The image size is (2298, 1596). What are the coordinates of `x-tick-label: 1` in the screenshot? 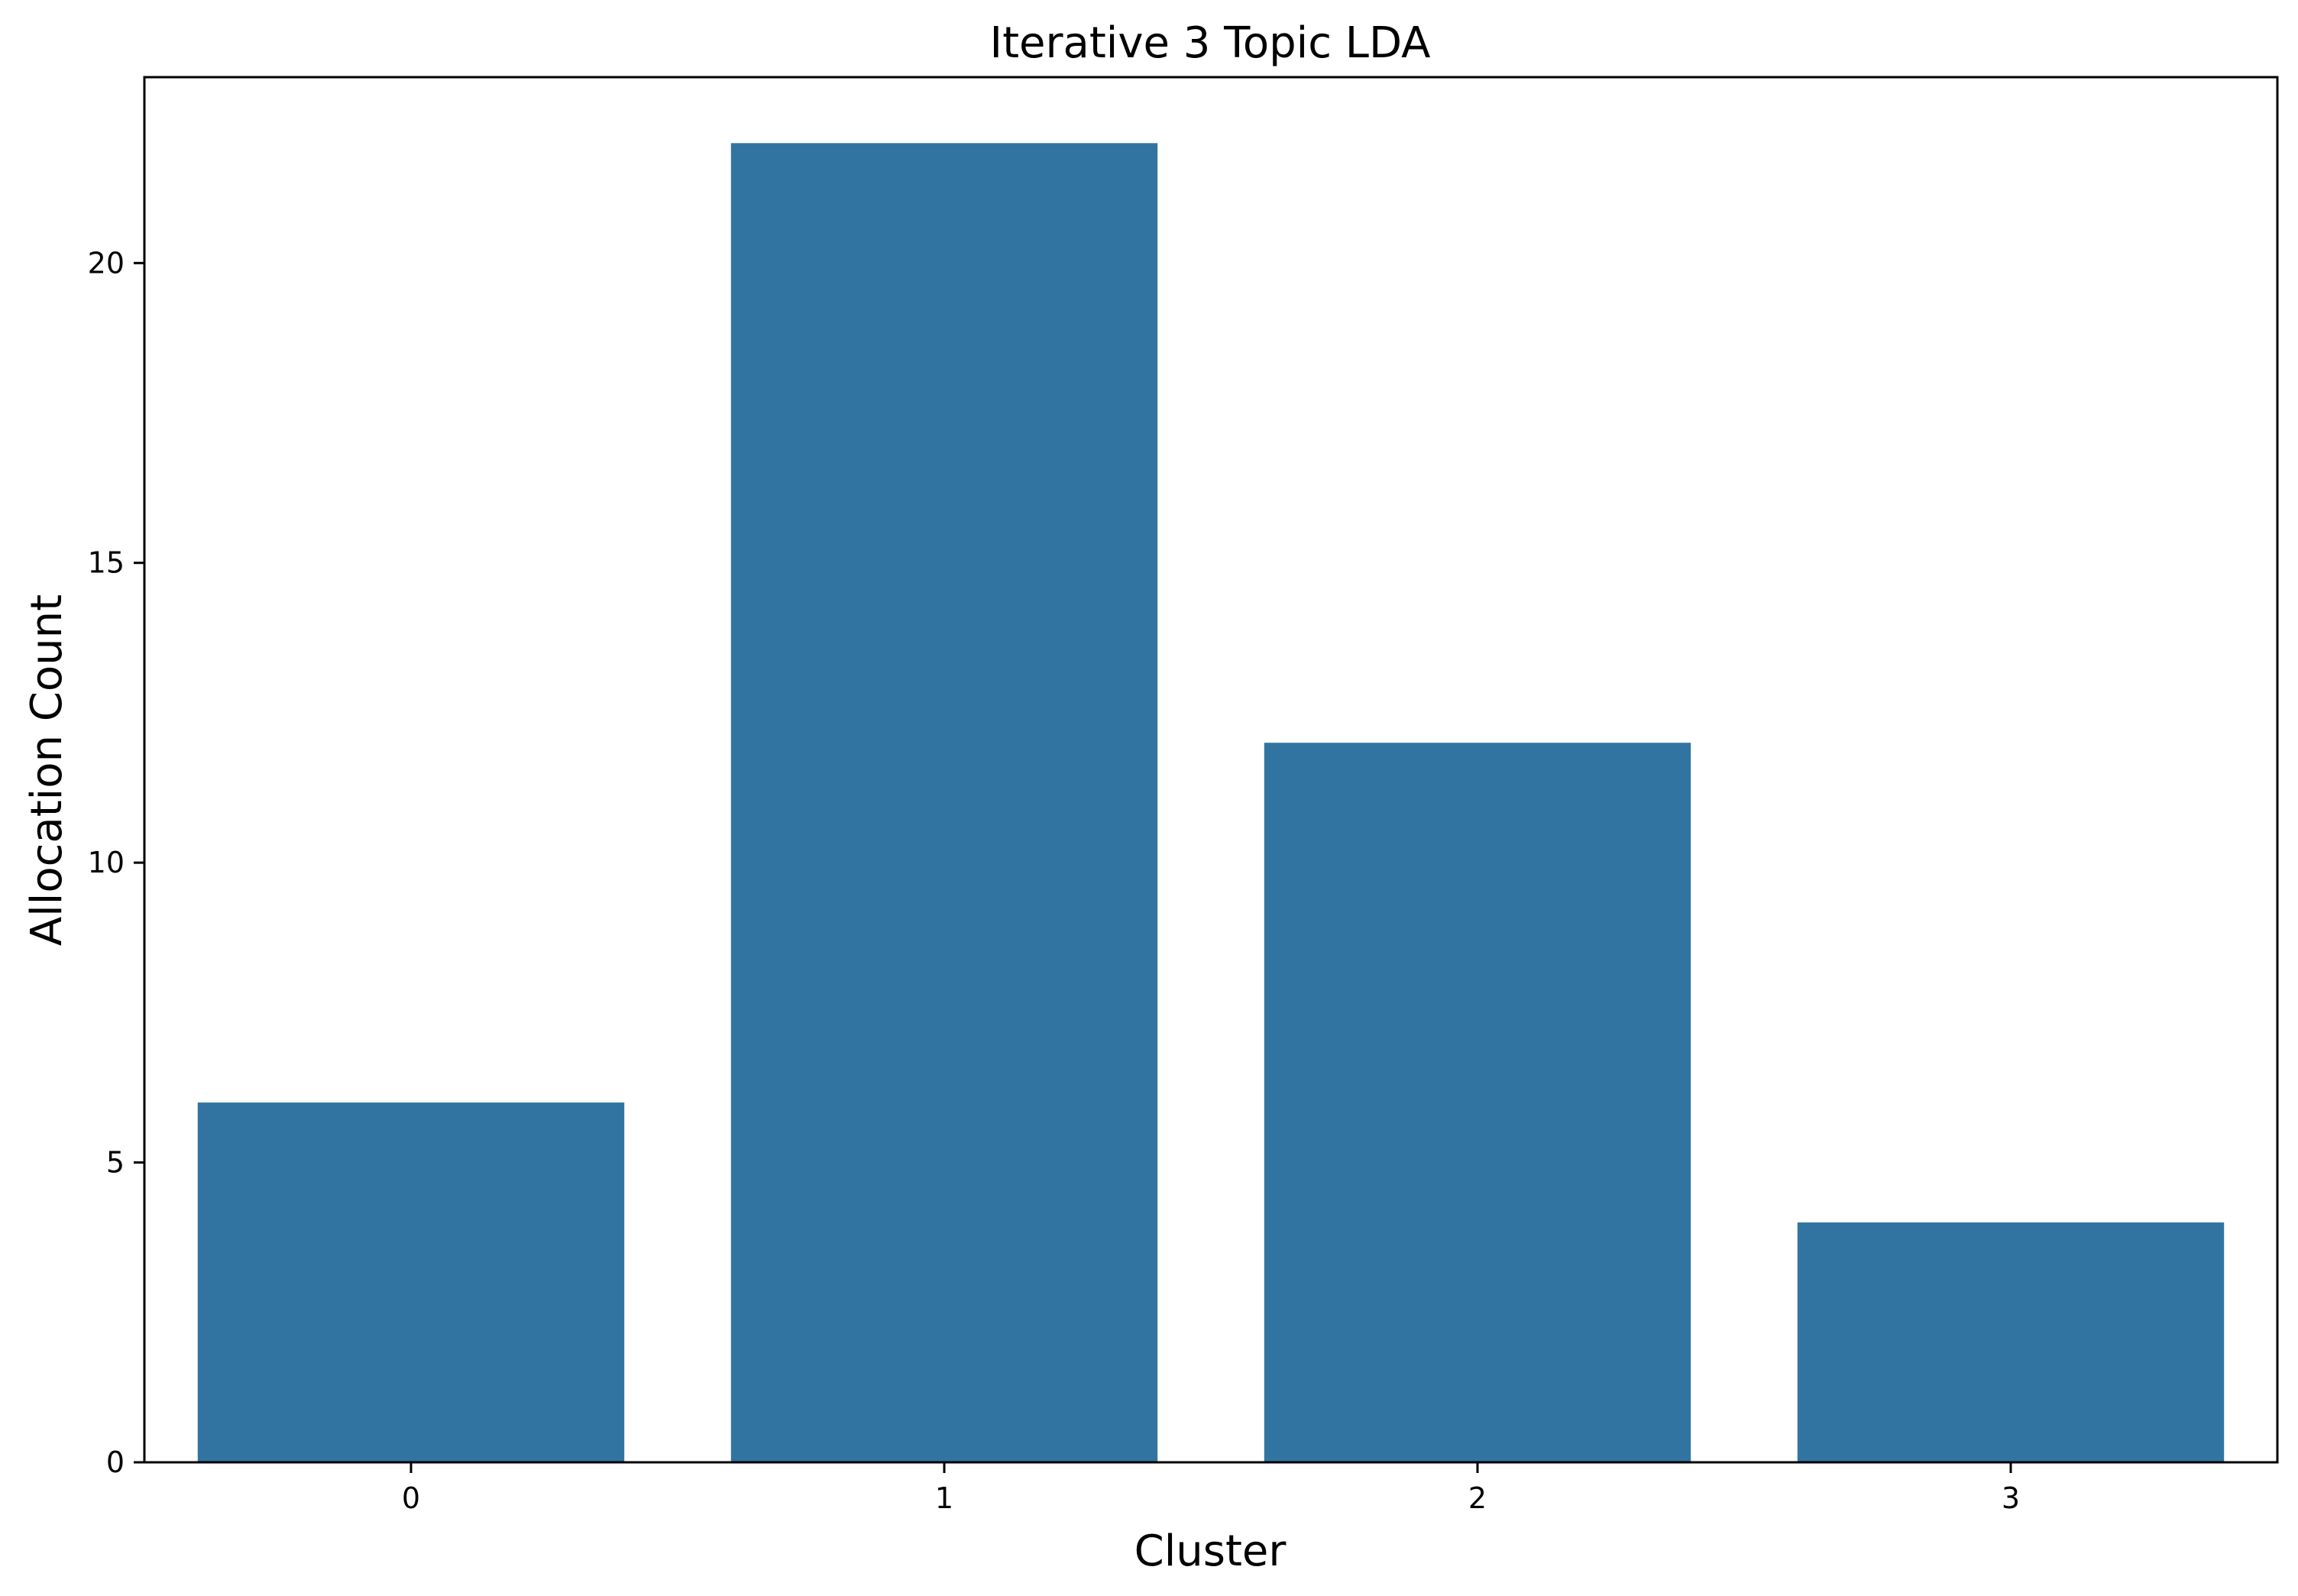 It's located at (944, 1498).